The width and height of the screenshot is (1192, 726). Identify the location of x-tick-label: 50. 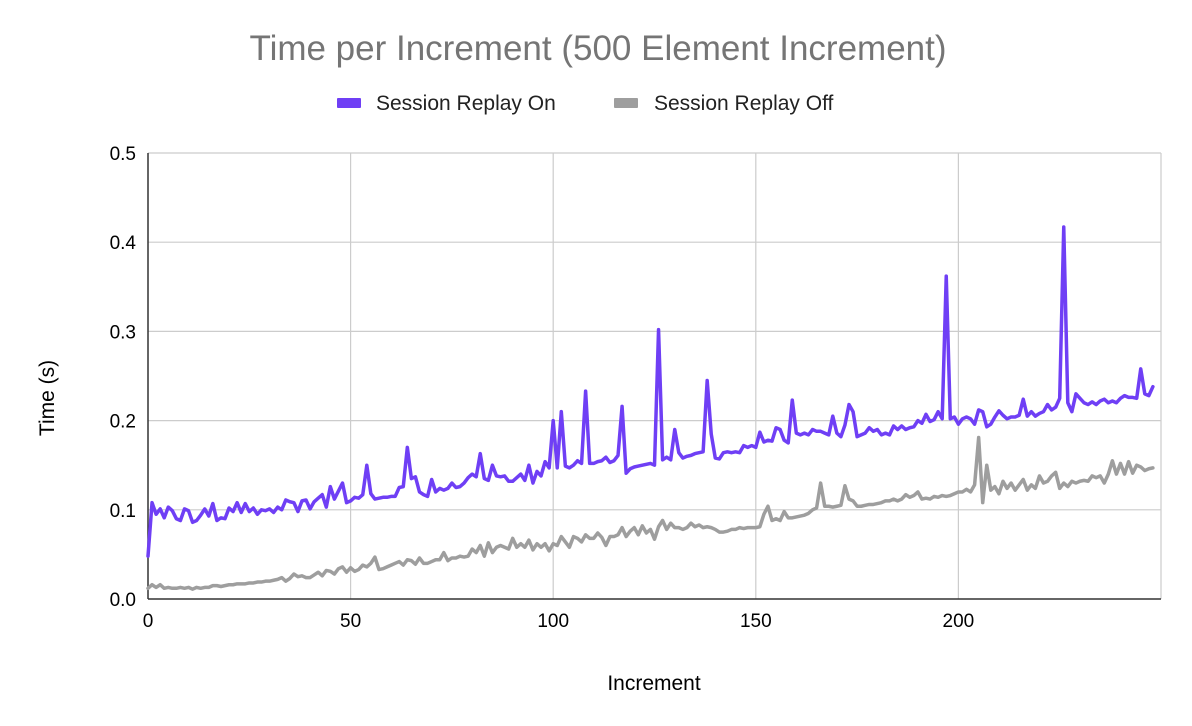
(350, 621).